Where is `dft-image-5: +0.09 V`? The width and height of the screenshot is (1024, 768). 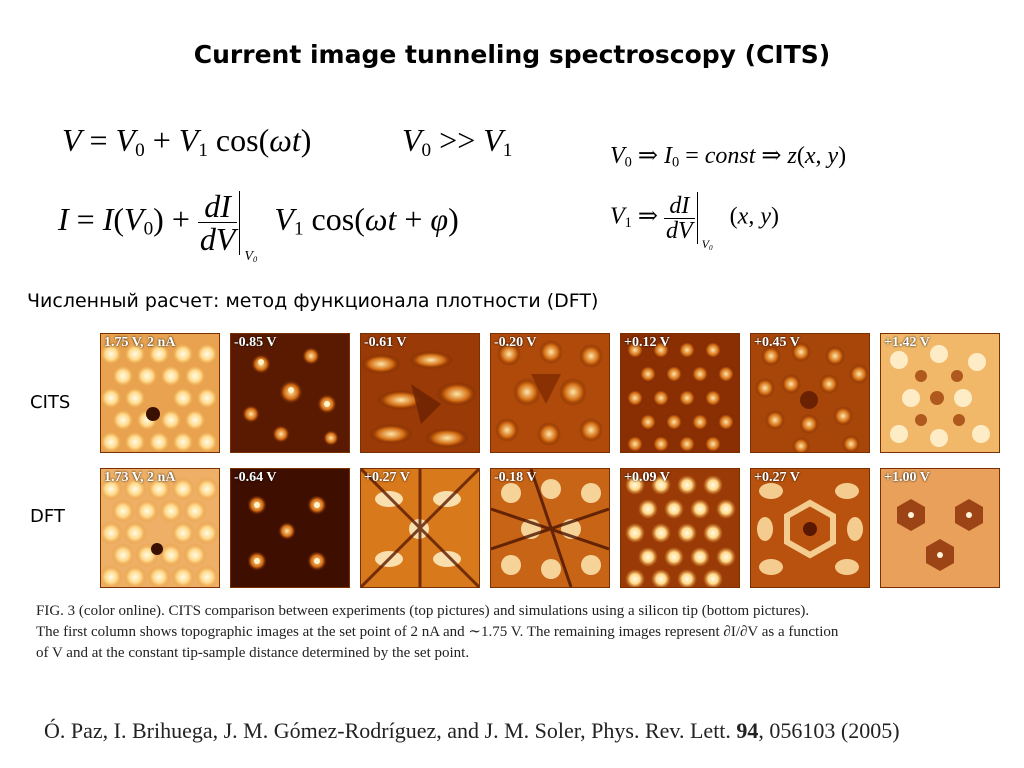
dft-image-5: +0.09 V is located at coordinates (680, 528).